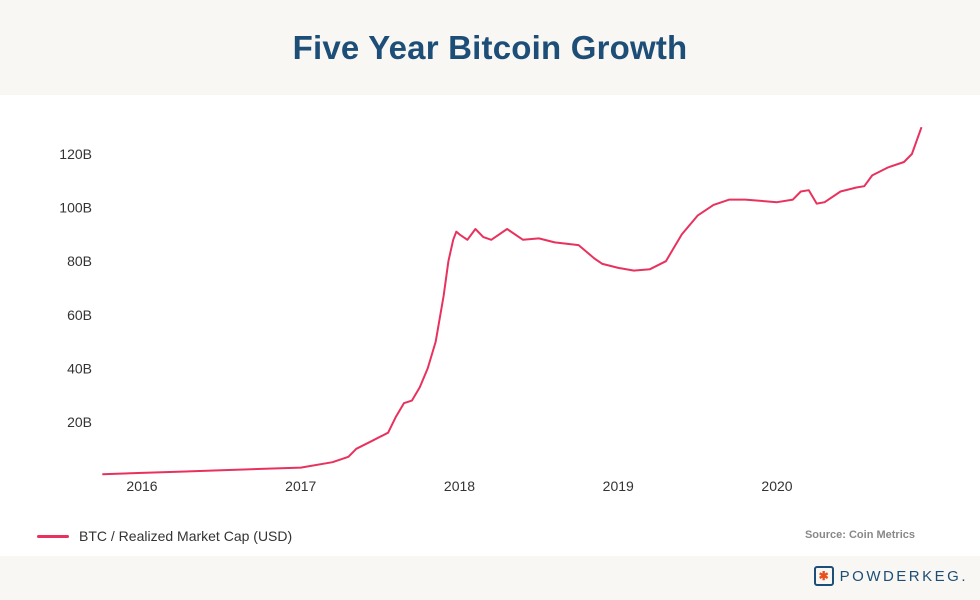 This screenshot has height=600, width=980. Describe the element at coordinates (141, 486) in the screenshot. I see `x-tick-label: 2016` at that location.